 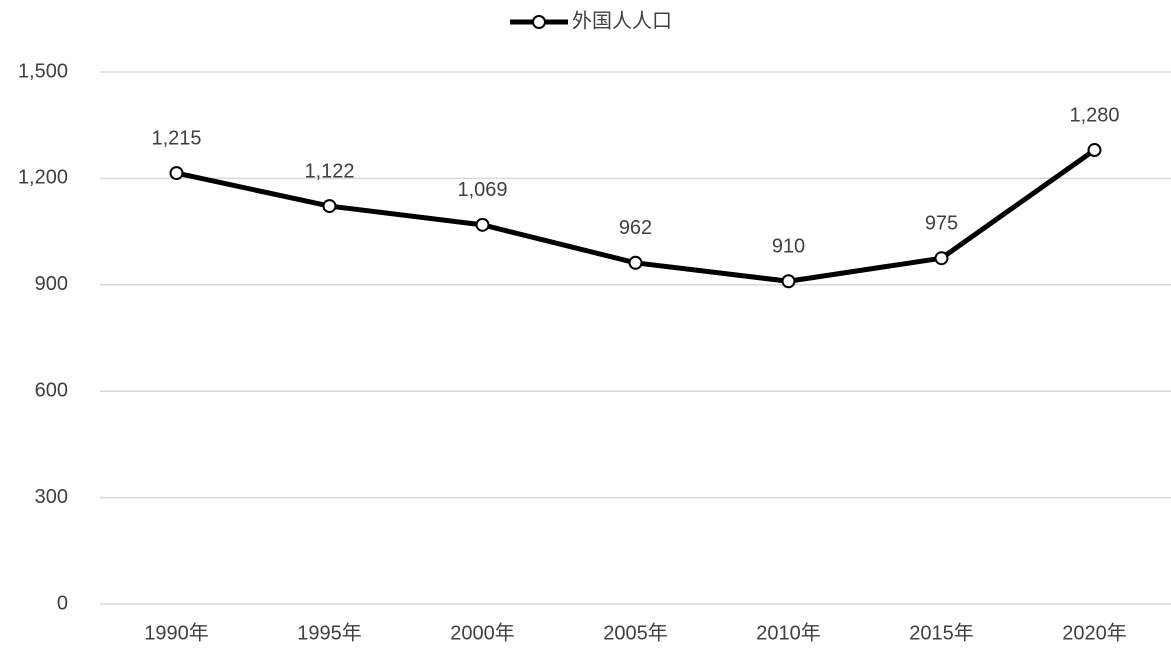 What do you see at coordinates (51, 284) in the screenshot?
I see `y-tick-label: 900` at bounding box center [51, 284].